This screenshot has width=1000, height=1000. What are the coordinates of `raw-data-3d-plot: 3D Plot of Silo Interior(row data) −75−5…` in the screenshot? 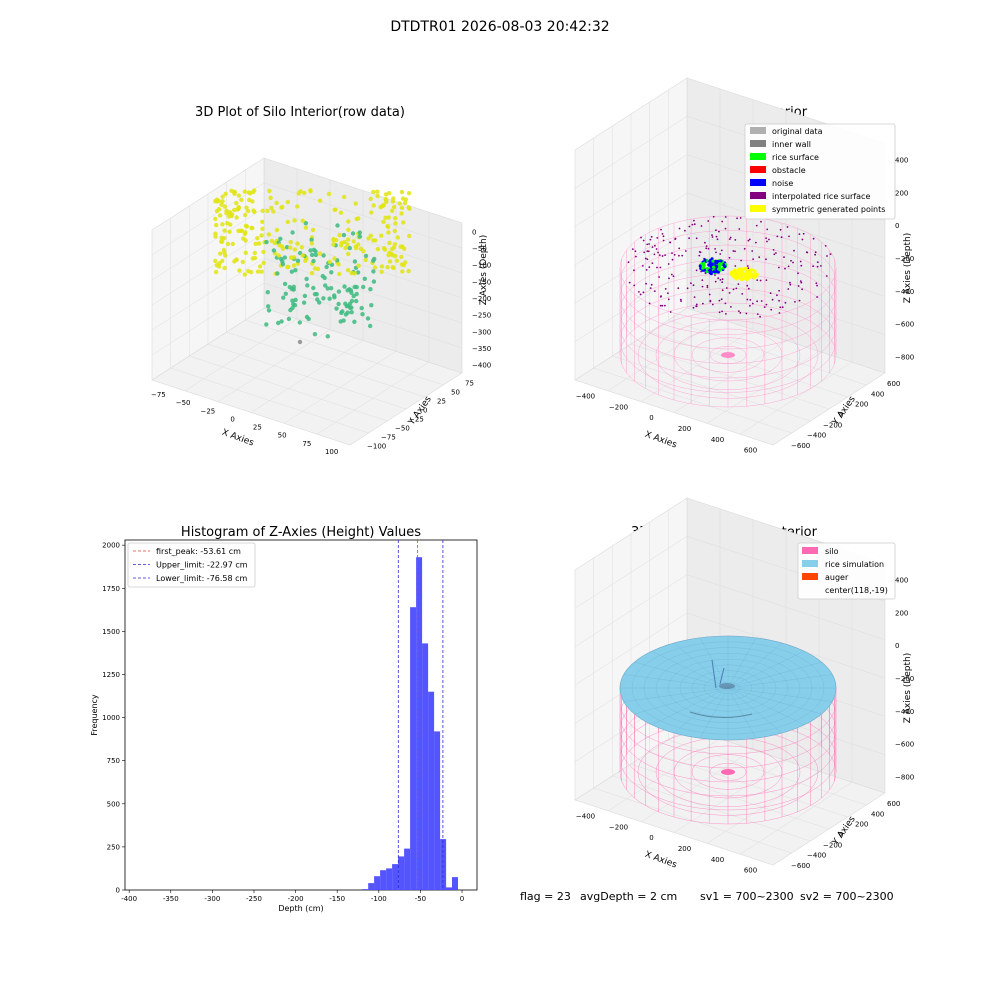 It's located at (321, 280).